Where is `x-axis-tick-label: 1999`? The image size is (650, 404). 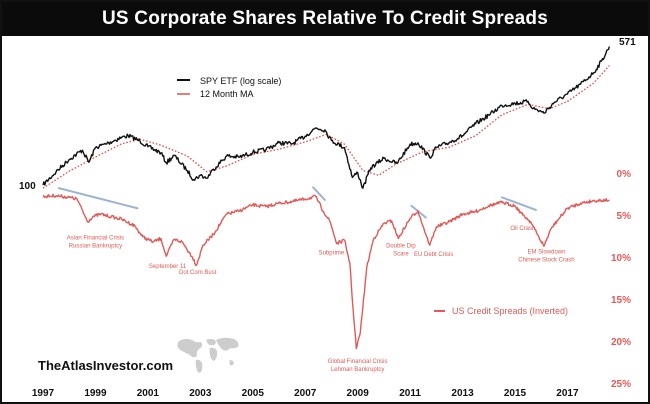
x-axis-tick-label: 1999 is located at coordinates (95, 393).